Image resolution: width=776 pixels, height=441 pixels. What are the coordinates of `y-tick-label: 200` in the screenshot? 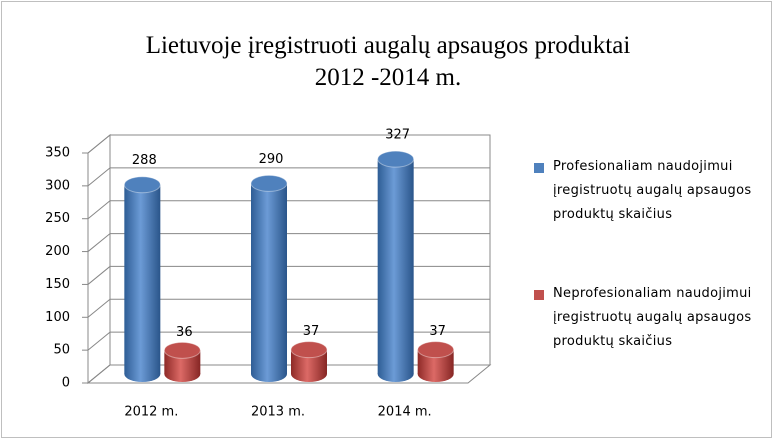 It's located at (57, 251).